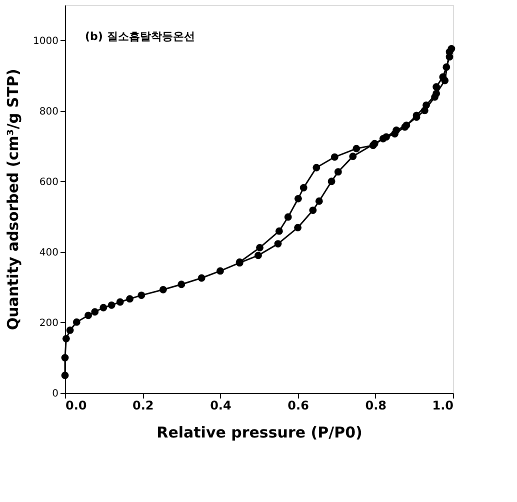  What do you see at coordinates (259, 433) in the screenshot?
I see `x-axis-title: Relative pressure (P/P0)` at bounding box center [259, 433].